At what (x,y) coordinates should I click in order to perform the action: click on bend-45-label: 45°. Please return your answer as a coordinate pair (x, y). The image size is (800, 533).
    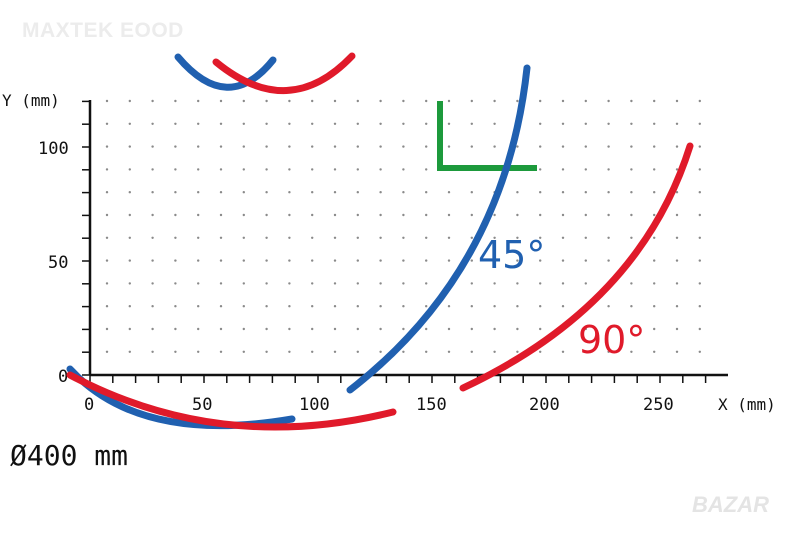
    Looking at the image, I should click on (511, 255).